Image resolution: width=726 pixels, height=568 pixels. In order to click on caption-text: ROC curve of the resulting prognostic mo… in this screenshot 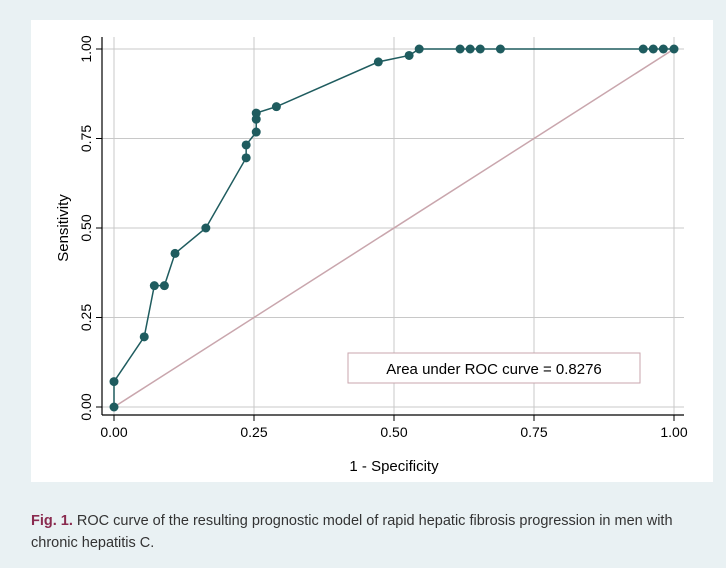, I will do `click(352, 532)`.